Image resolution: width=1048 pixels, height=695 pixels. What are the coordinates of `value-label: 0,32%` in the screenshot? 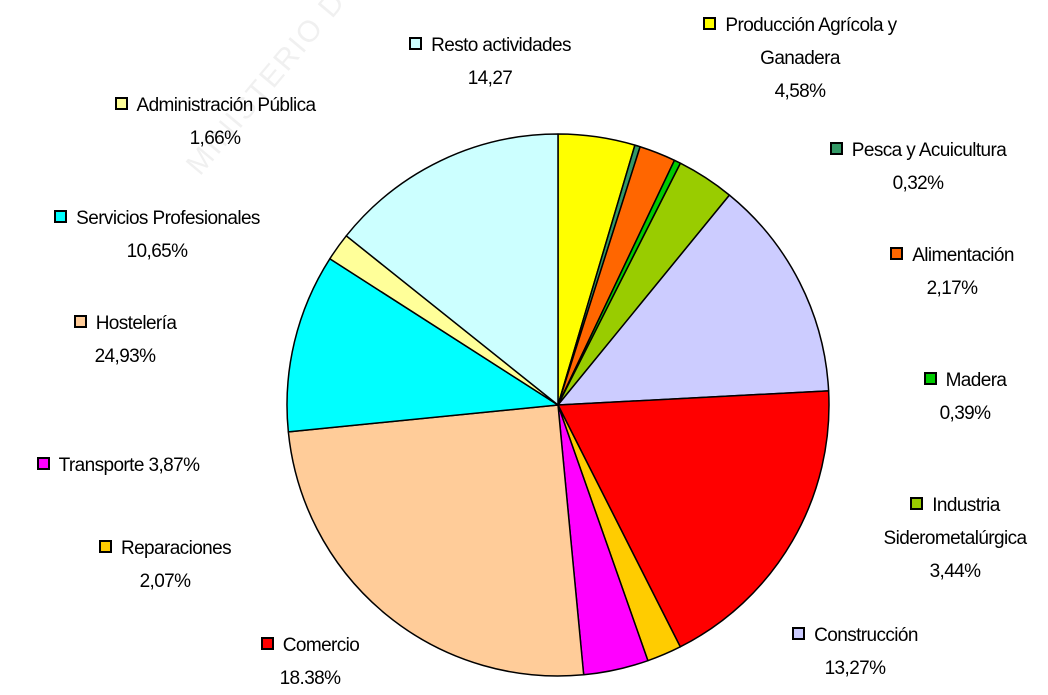 It's located at (918, 183).